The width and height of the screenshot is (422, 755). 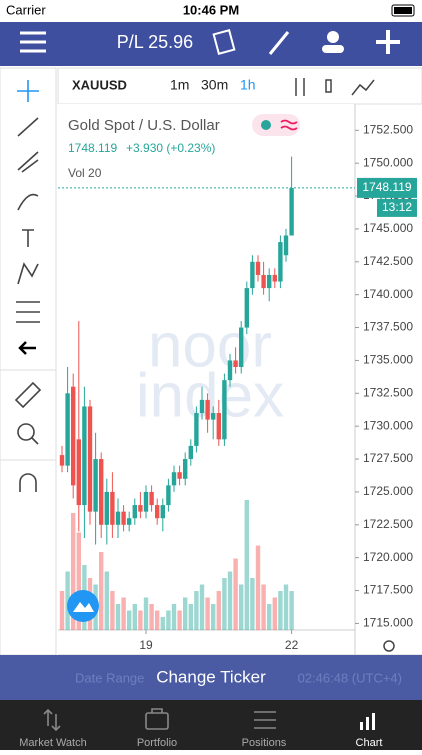 What do you see at coordinates (99, 84) in the screenshot?
I see `symbol: XAUUSD` at bounding box center [99, 84].